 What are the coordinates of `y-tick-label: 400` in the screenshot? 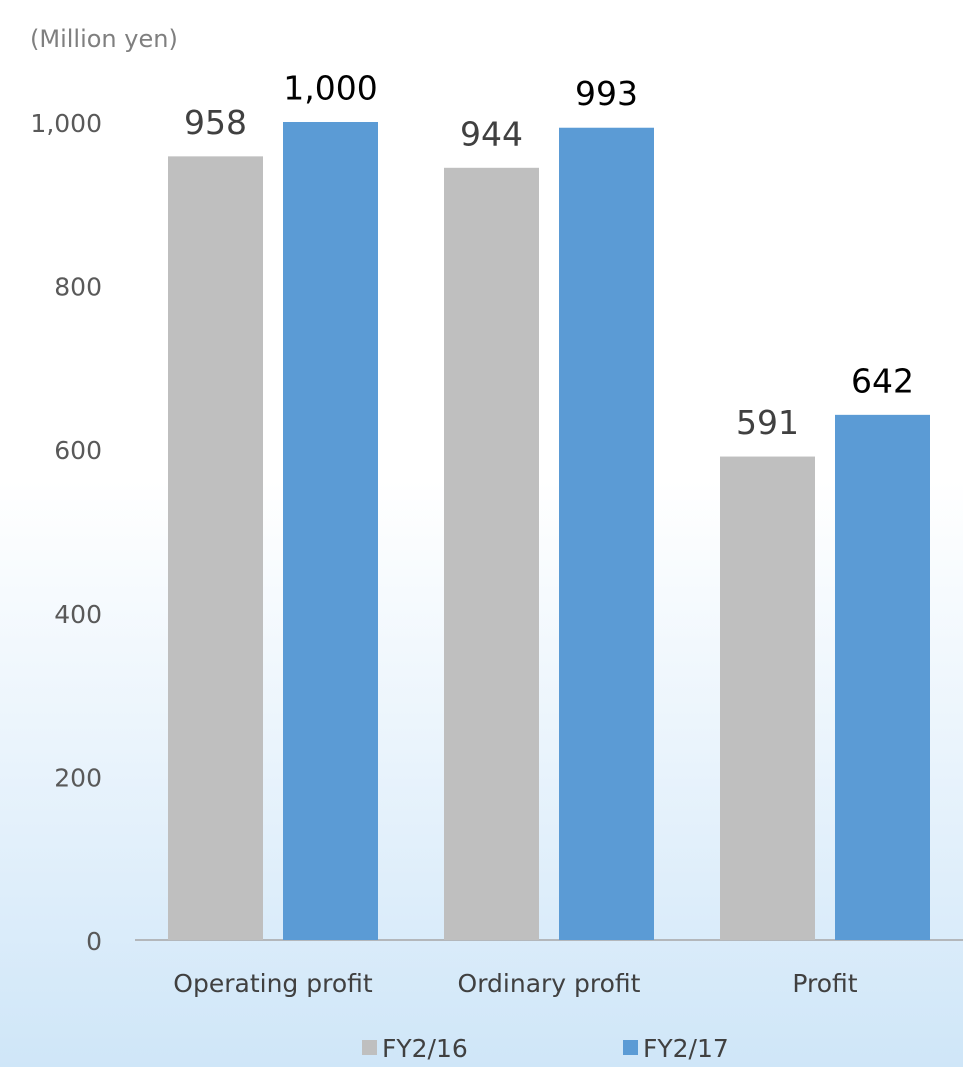 It's located at (78, 614).